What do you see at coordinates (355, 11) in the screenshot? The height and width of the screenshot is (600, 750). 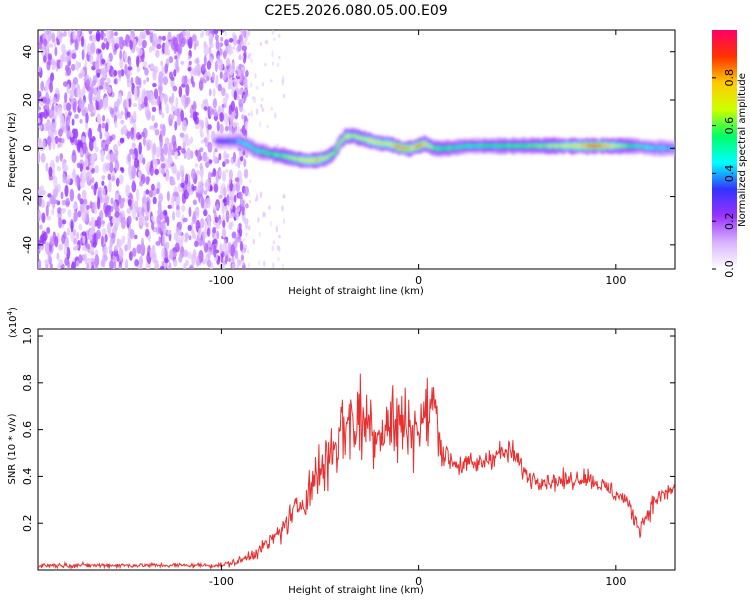 I see `figure-title: C2E5.2026.080.05.00.E09` at bounding box center [355, 11].